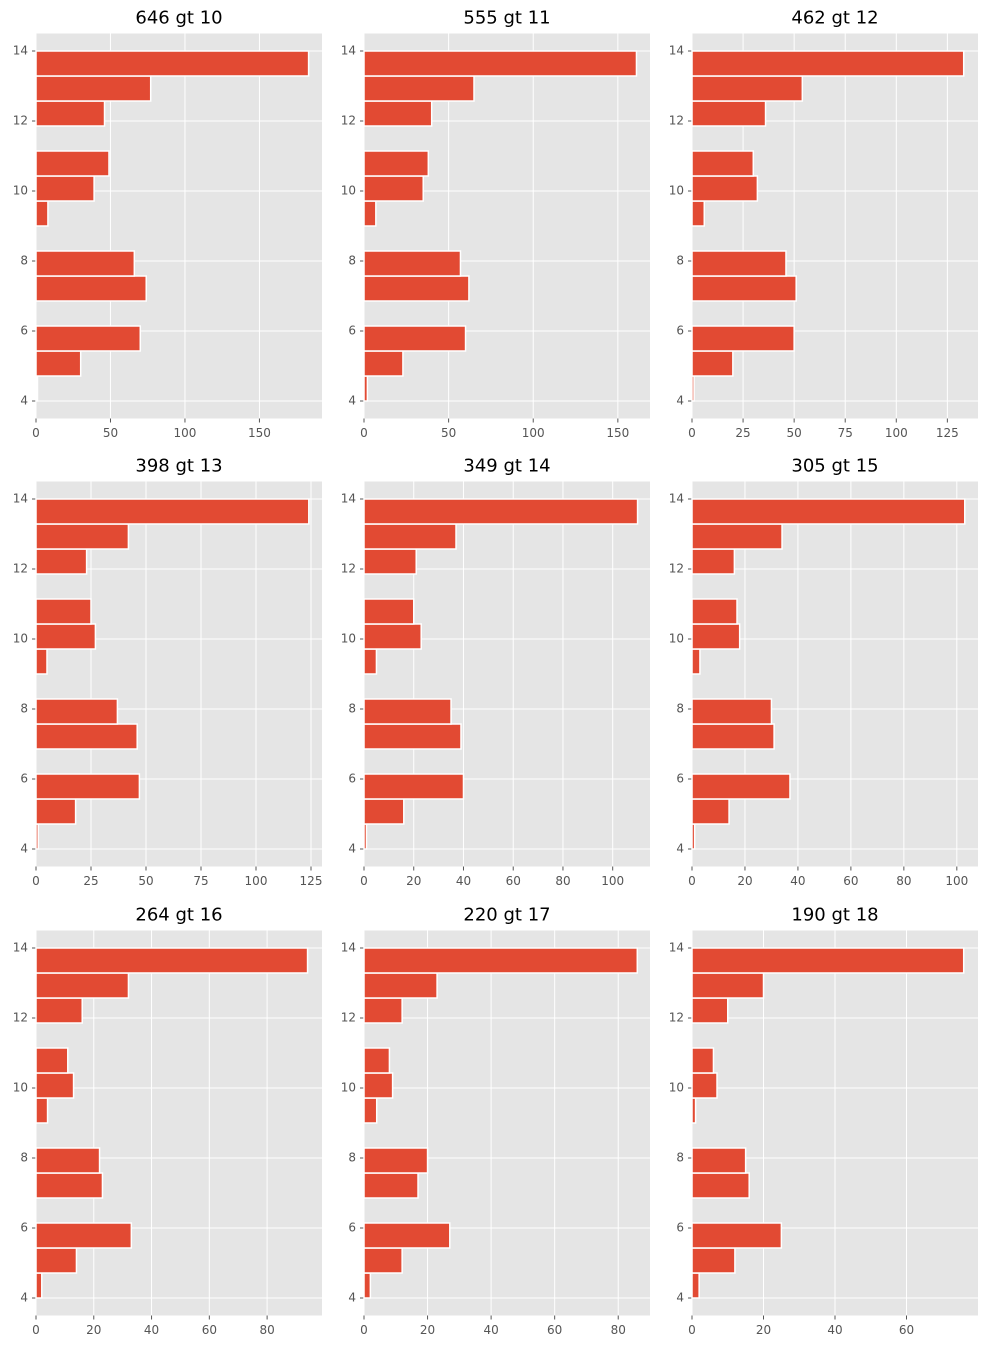 Image resolution: width=989 pixels, height=1350 pixels. What do you see at coordinates (168, 672) in the screenshot?
I see `panel: 398 gt 13 0 25 50 75 100 125 4 6 8 10 12 14` at bounding box center [168, 672].